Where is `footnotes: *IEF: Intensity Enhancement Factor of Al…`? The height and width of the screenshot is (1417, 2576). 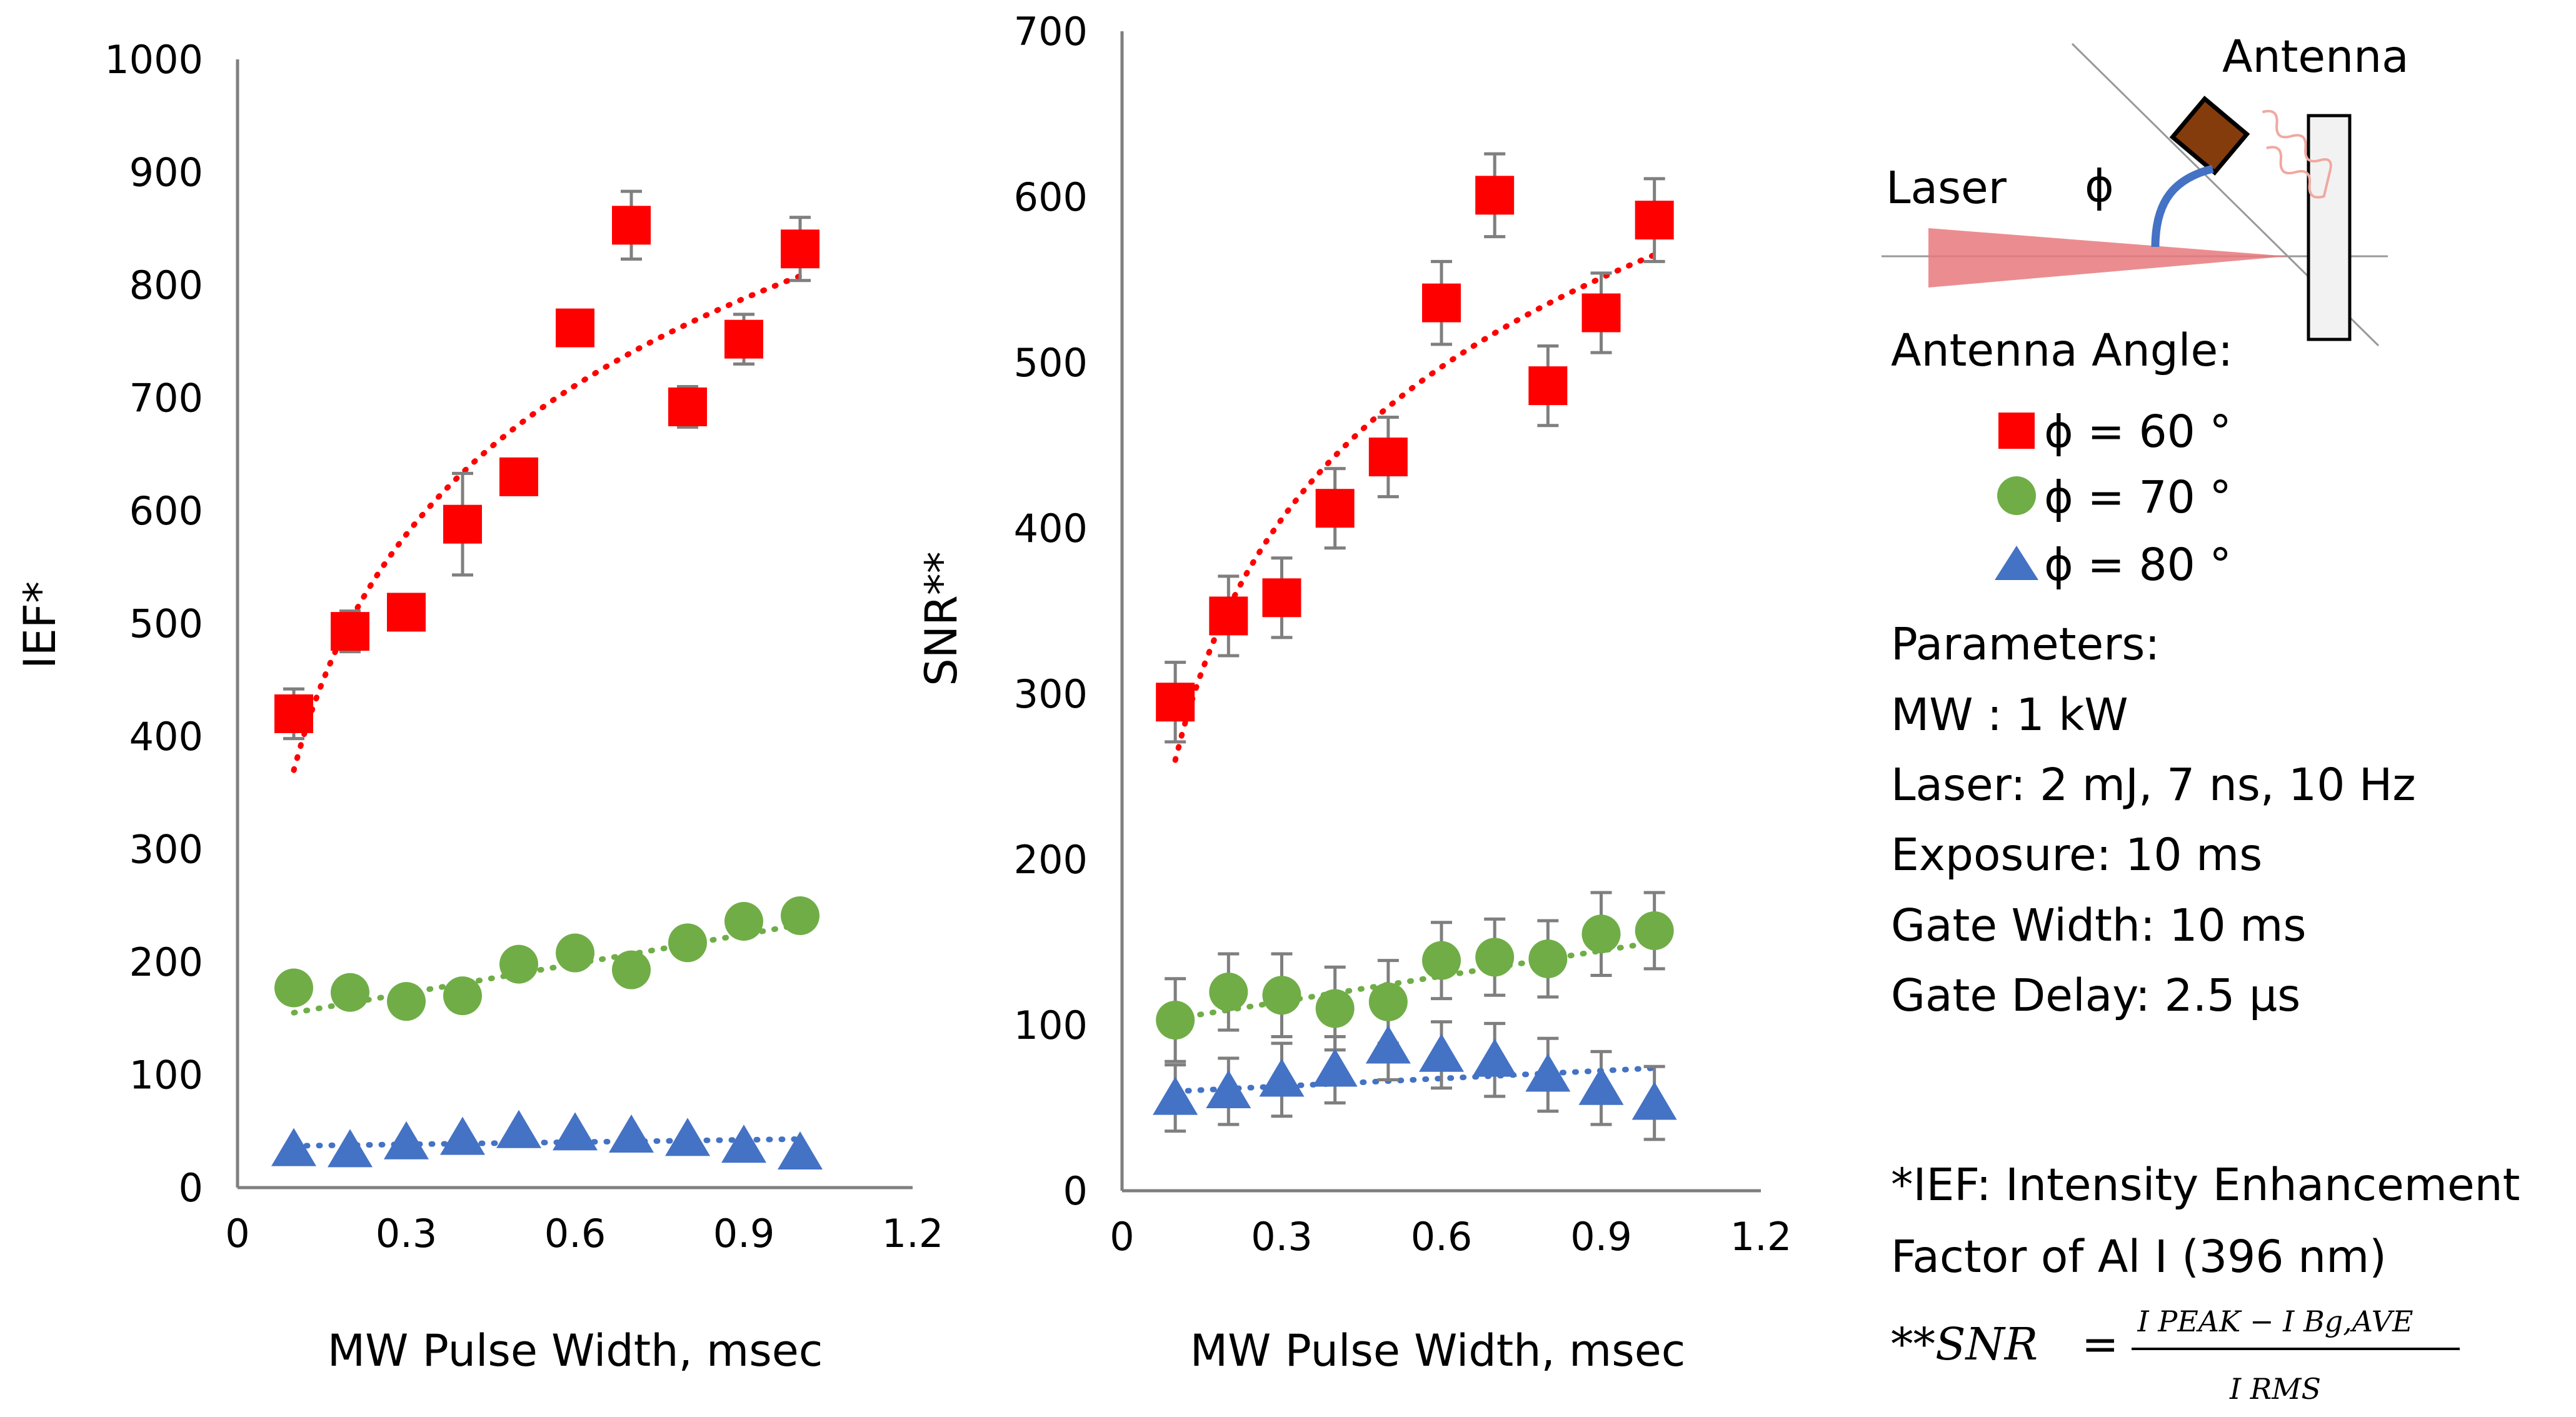
footnotes: *IEF: Intensity Enhancement Factor of Al… is located at coordinates (2205, 1282).